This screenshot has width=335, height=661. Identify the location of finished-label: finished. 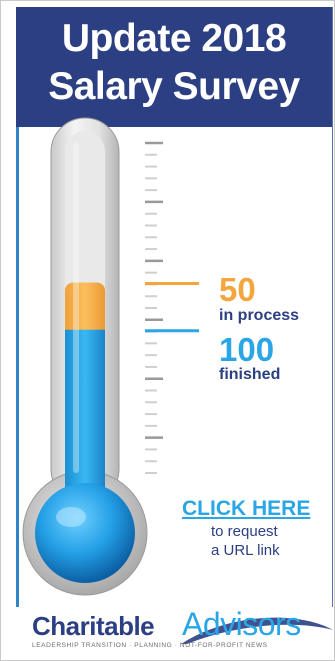
(250, 374).